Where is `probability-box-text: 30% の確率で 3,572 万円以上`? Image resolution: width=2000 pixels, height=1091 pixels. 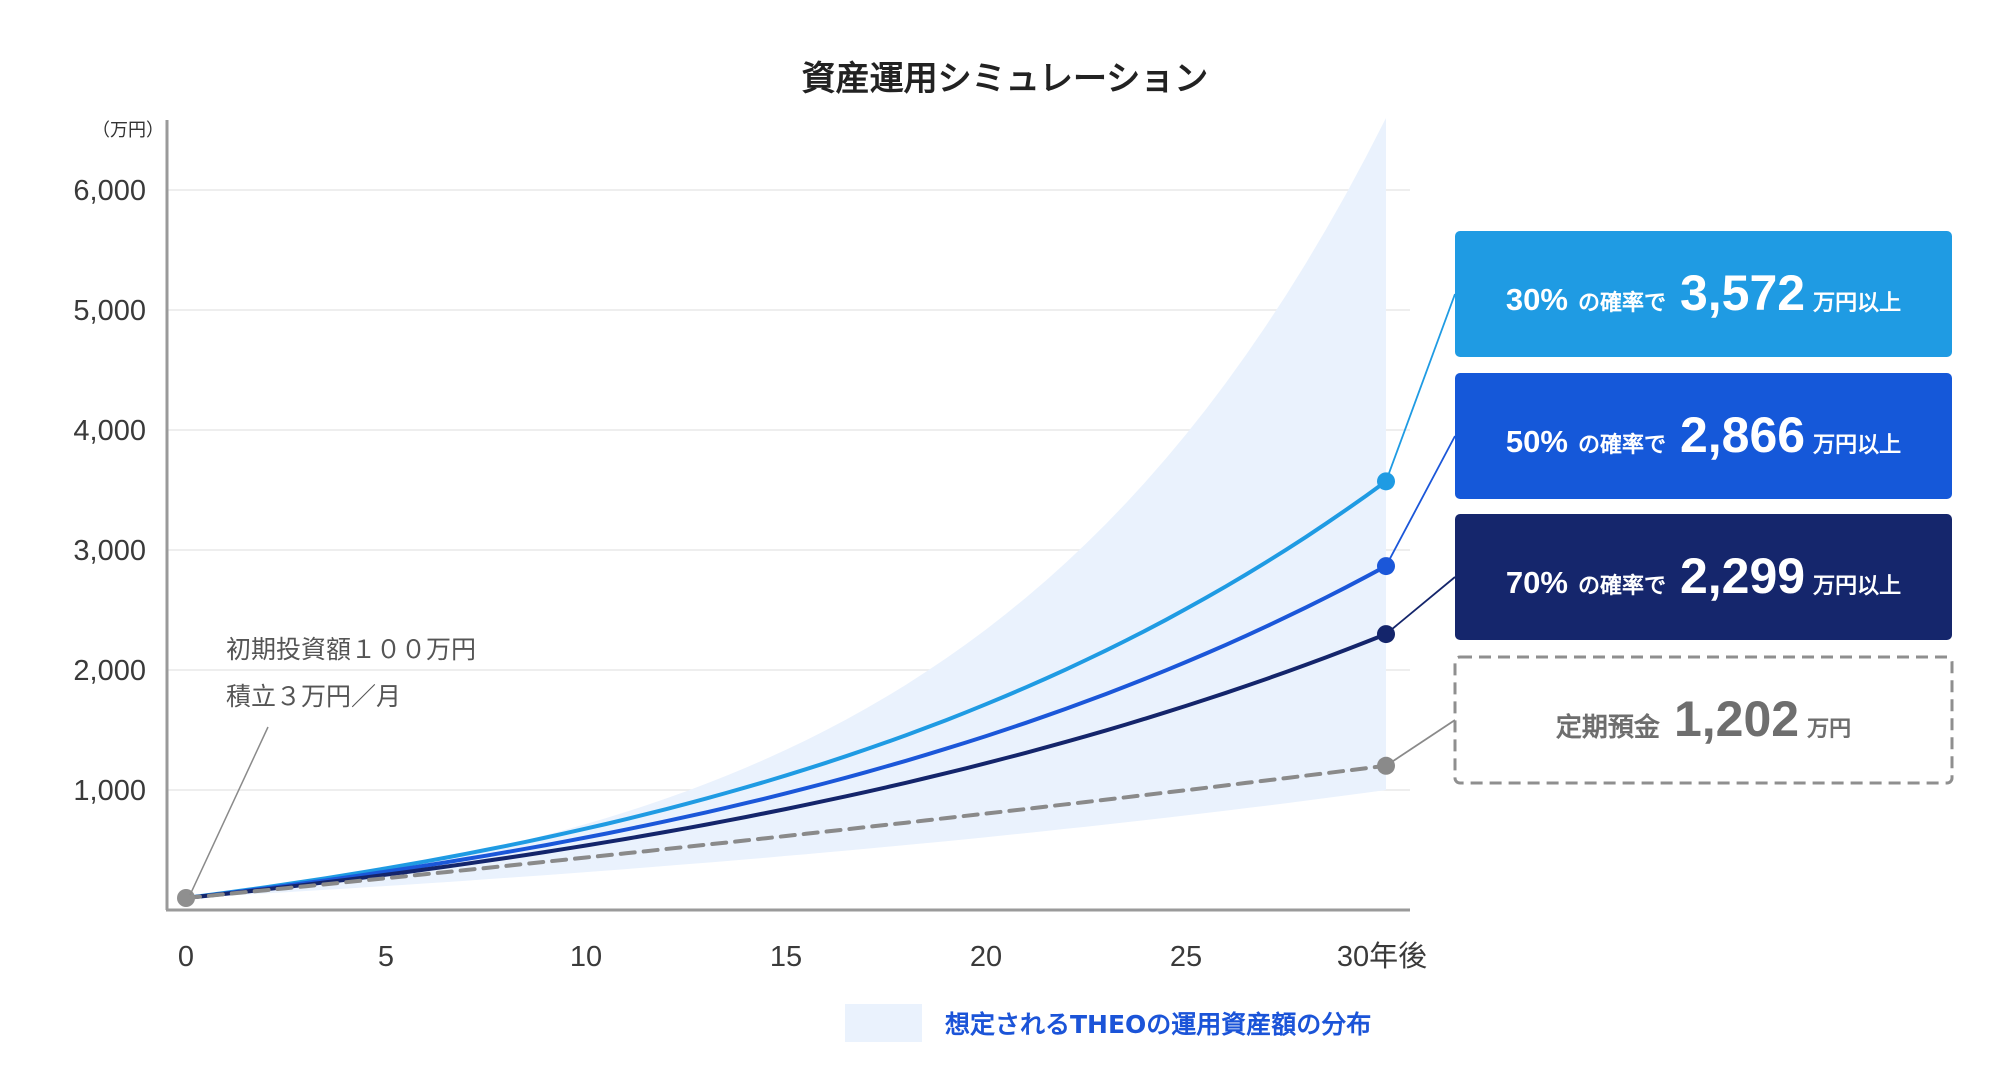 probability-box-text: 30% の確率で 3,572 万円以上 is located at coordinates (1703, 293).